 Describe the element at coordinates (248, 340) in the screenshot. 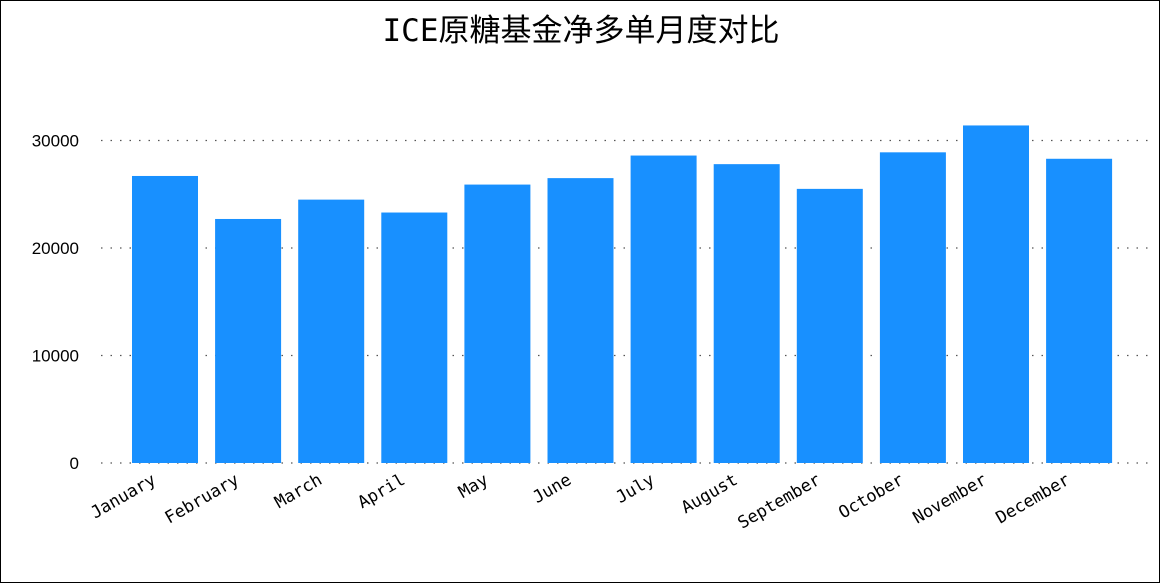

I see `bar-february` at that location.